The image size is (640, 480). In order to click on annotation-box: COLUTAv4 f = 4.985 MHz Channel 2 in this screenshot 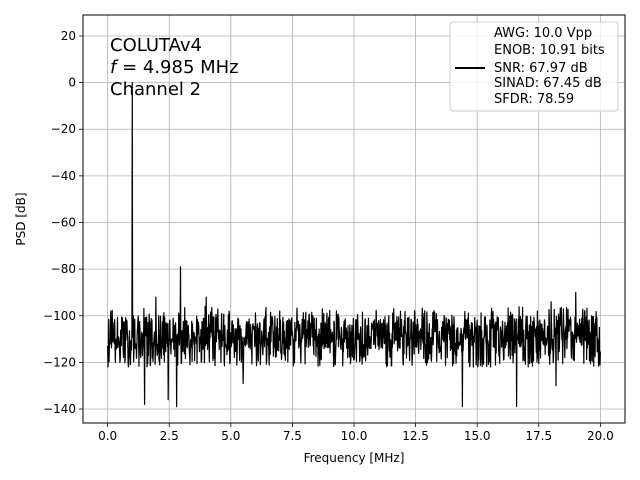, I will do `click(174, 67)`.